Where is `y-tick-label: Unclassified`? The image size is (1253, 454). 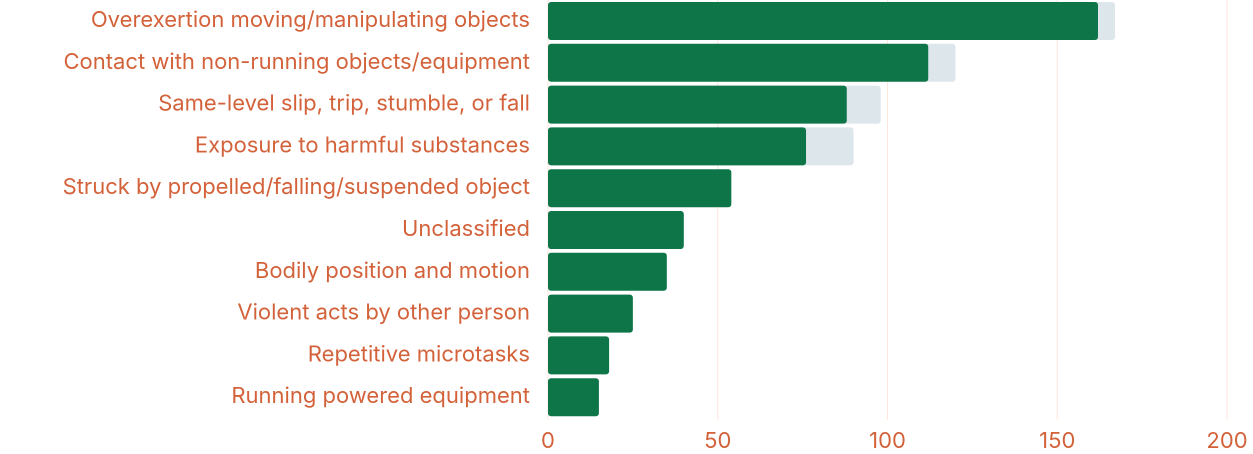 y-tick-label: Unclassified is located at coordinates (466, 229).